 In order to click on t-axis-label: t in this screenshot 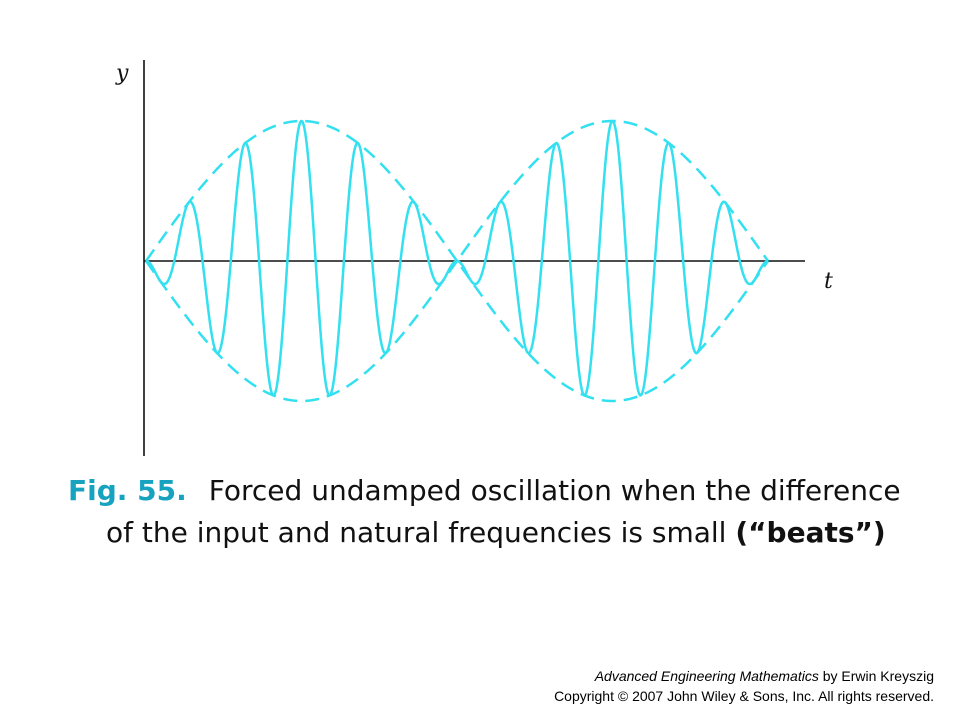, I will do `click(828, 281)`.